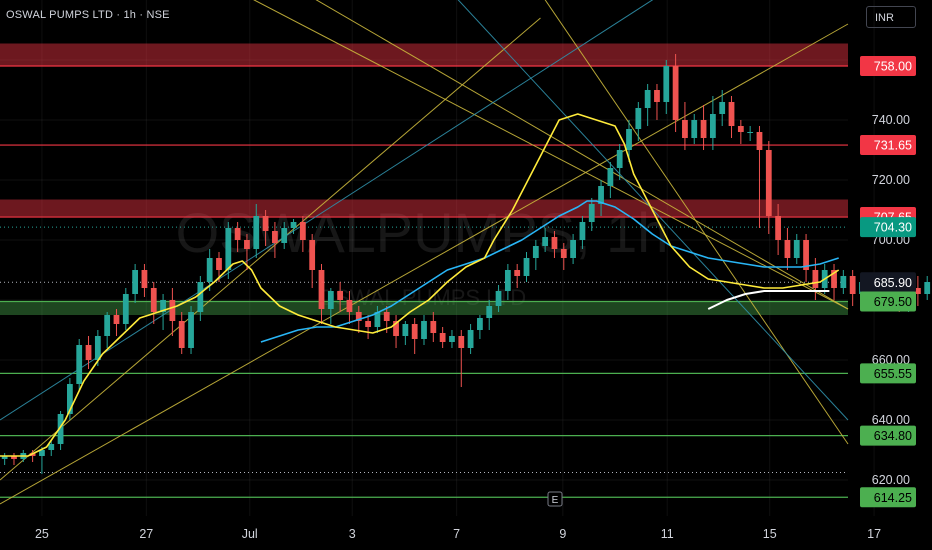 This screenshot has width=932, height=550. What do you see at coordinates (352, 534) in the screenshot?
I see `x-tick-label: 3` at bounding box center [352, 534].